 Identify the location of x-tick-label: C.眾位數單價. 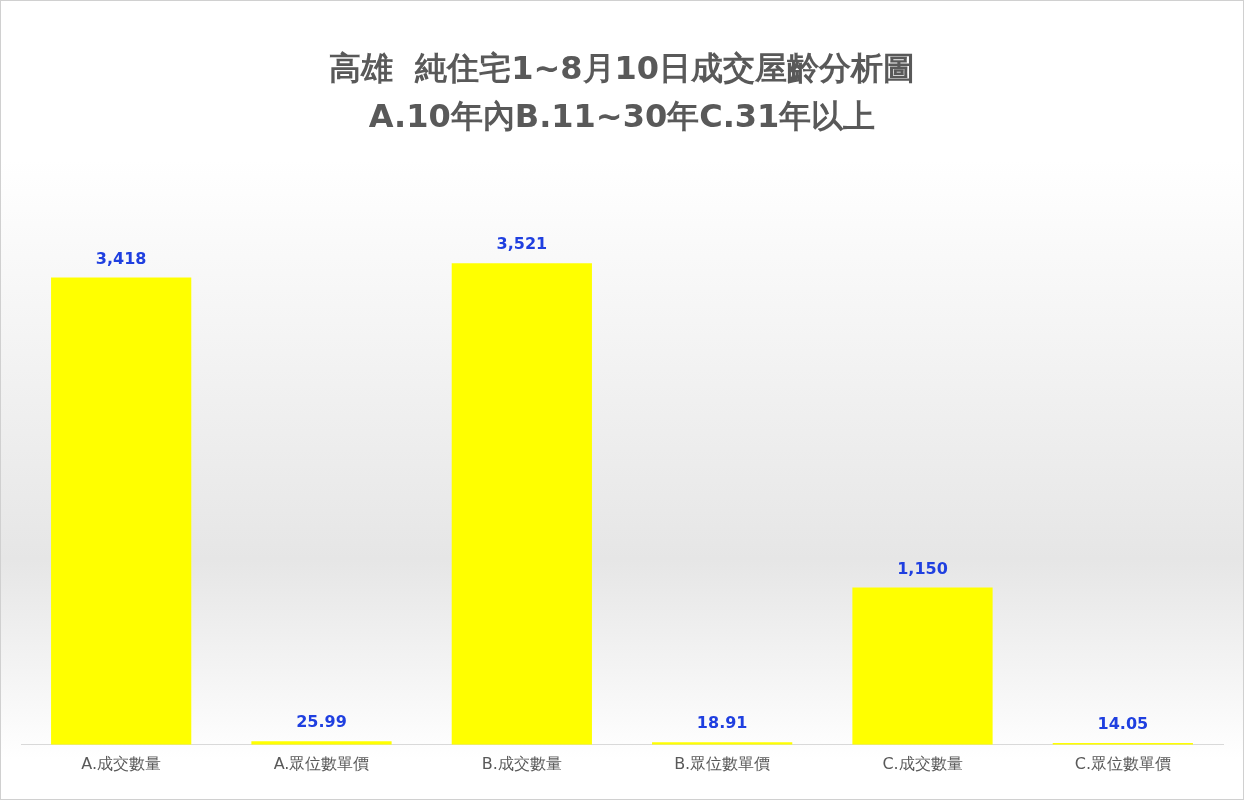
(1122, 763).